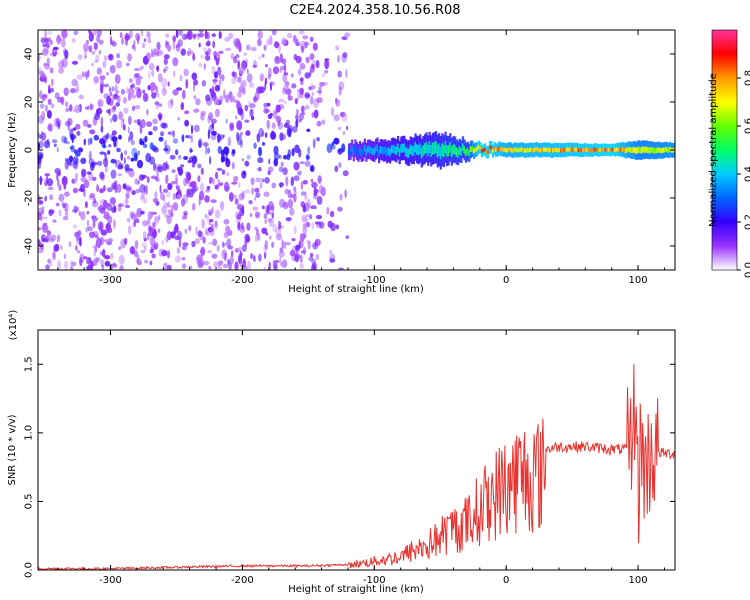 This screenshot has width=750, height=600. Describe the element at coordinates (374, 280) in the screenshot. I see `spectrogram-x-tick-label: -100` at that location.